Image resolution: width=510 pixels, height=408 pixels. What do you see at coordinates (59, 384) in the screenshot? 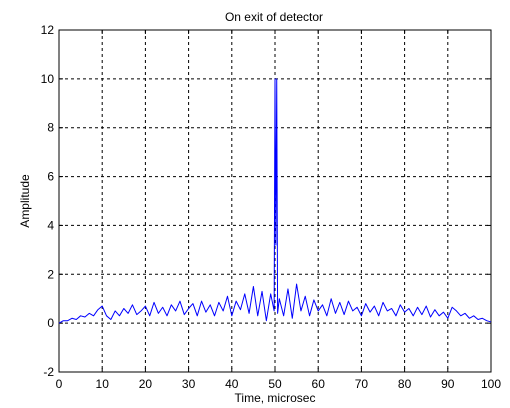
I see `x-tick-label: 0` at bounding box center [59, 384].